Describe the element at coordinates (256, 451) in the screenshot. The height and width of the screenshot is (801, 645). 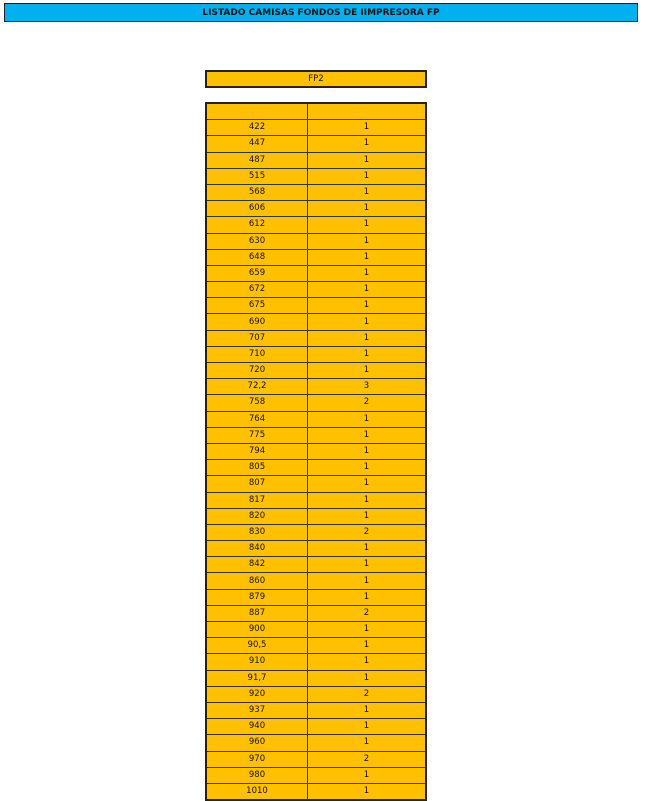
I see `size-cell: 794` at that location.